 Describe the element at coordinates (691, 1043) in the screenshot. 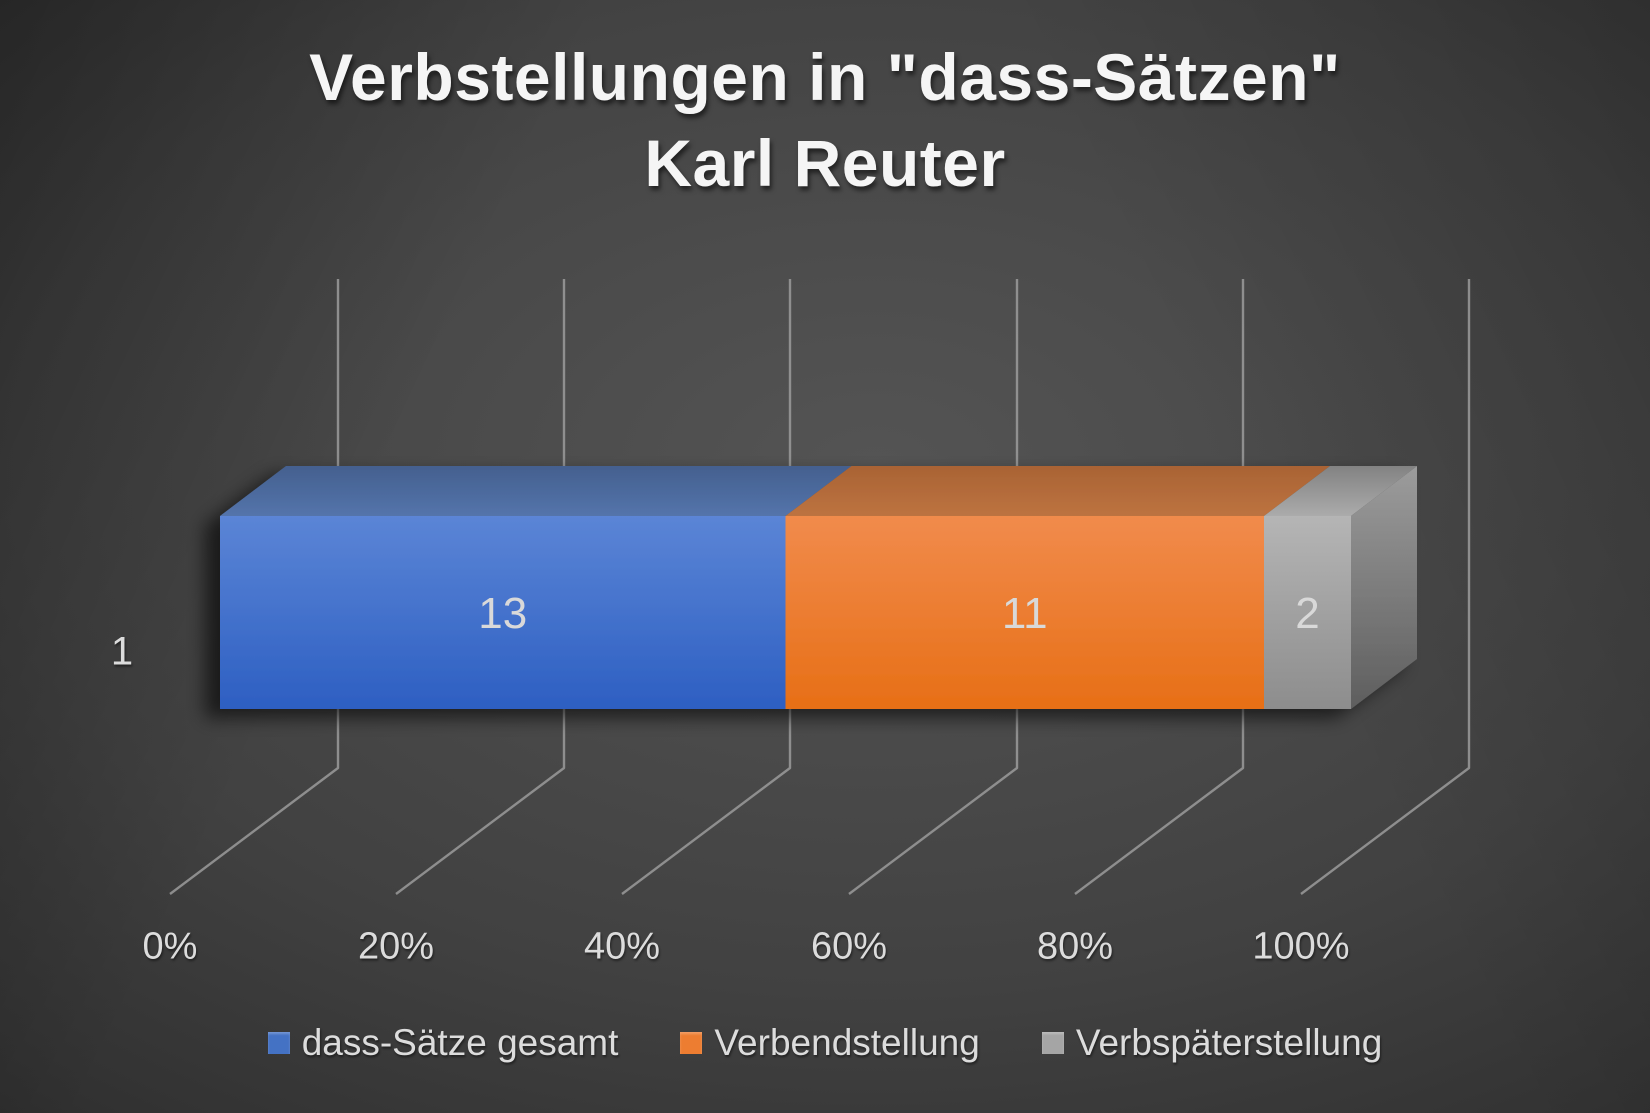

I see `legend-swatch-orange` at that location.